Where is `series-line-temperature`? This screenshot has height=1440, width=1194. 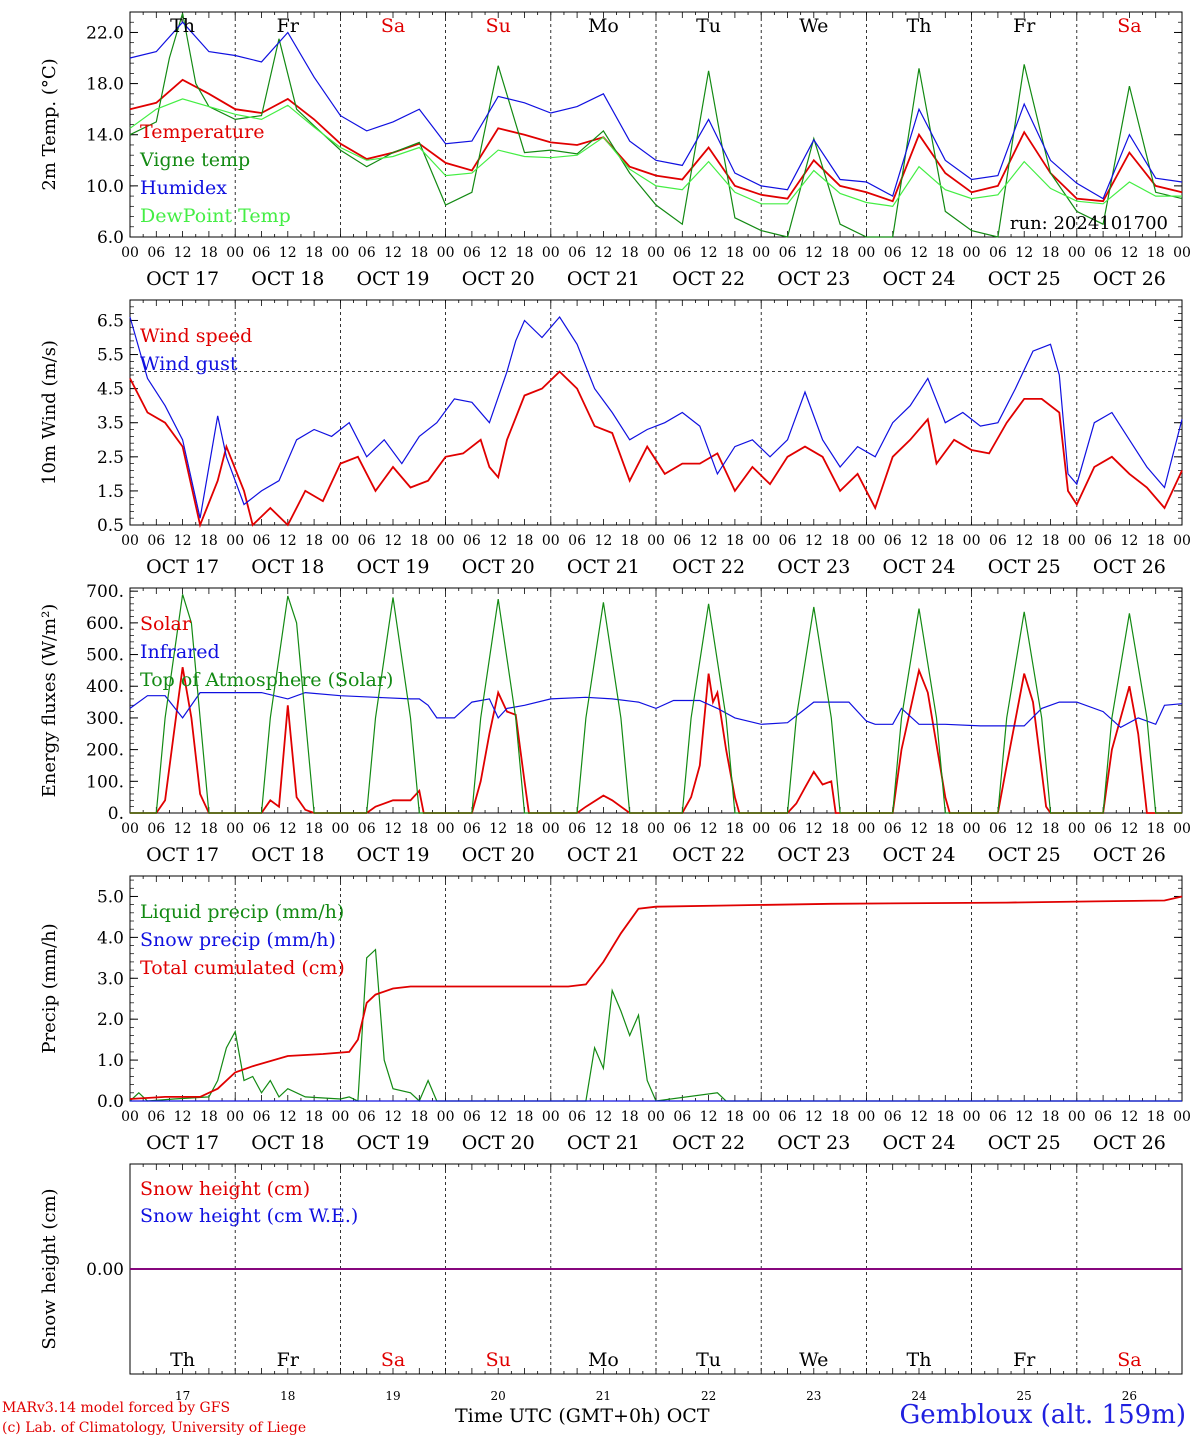 series-line-temperature is located at coordinates (656, 140).